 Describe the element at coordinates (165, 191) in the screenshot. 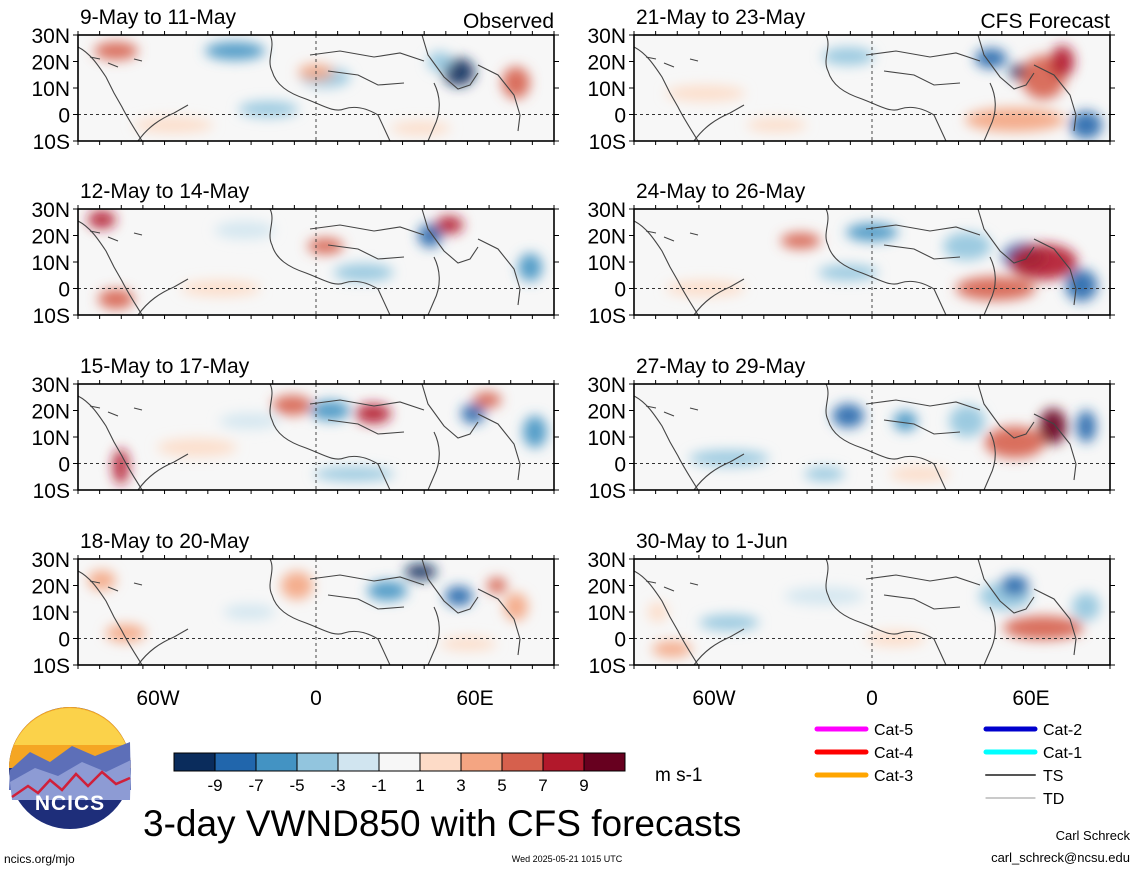

I see `panel-date-label: 12-May to 14-May` at that location.